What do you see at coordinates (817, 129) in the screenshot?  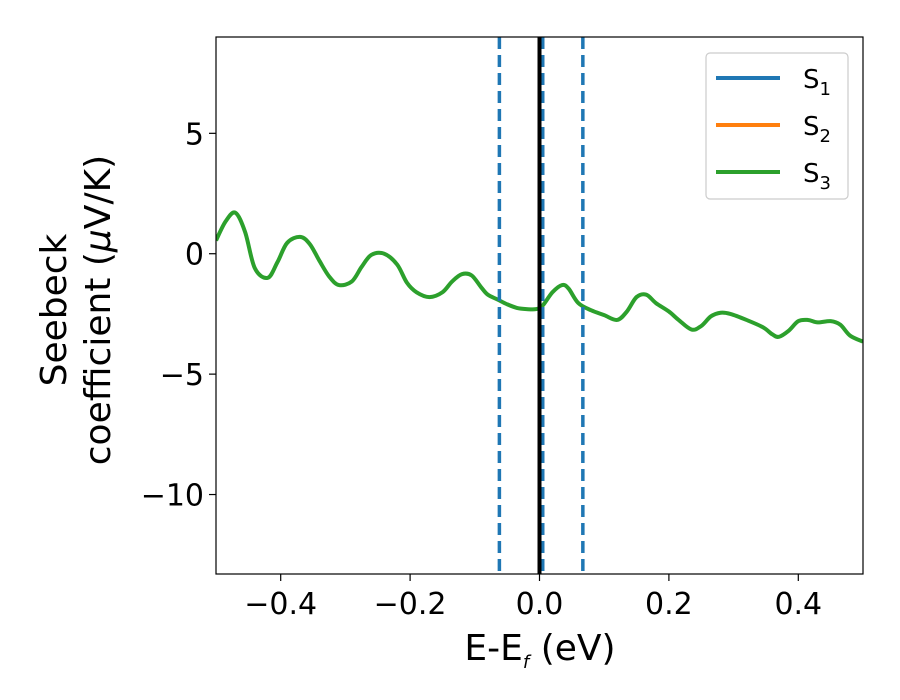 I see `legend-label-s2: S2` at bounding box center [817, 129].